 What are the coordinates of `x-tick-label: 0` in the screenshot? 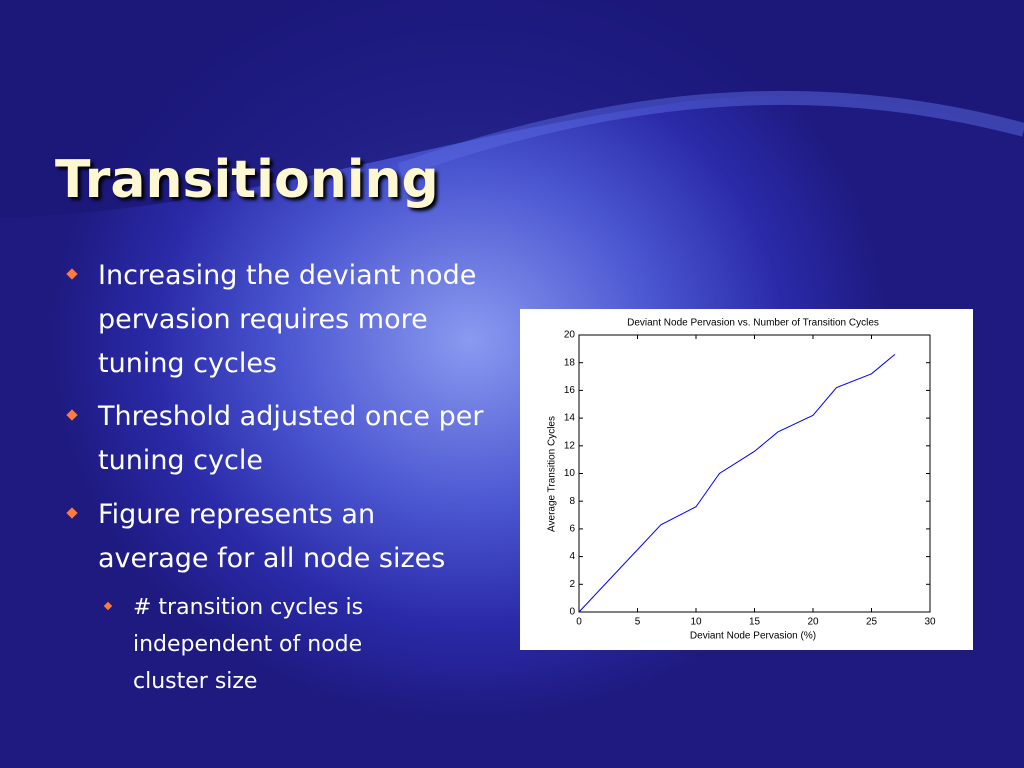 It's located at (579, 622).